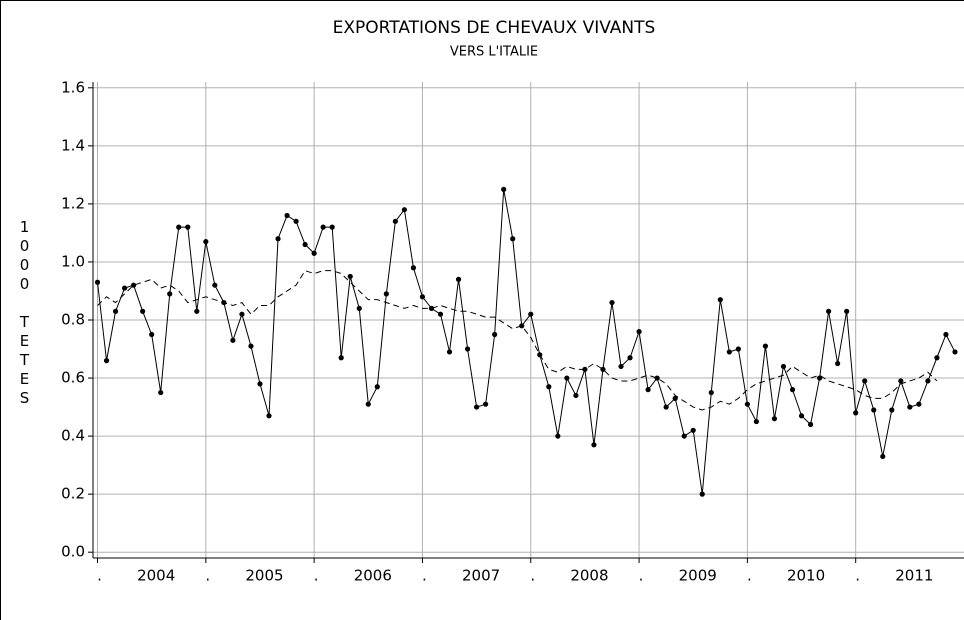  What do you see at coordinates (73, 145) in the screenshot?
I see `y-tick-label: 1.4` at bounding box center [73, 145].